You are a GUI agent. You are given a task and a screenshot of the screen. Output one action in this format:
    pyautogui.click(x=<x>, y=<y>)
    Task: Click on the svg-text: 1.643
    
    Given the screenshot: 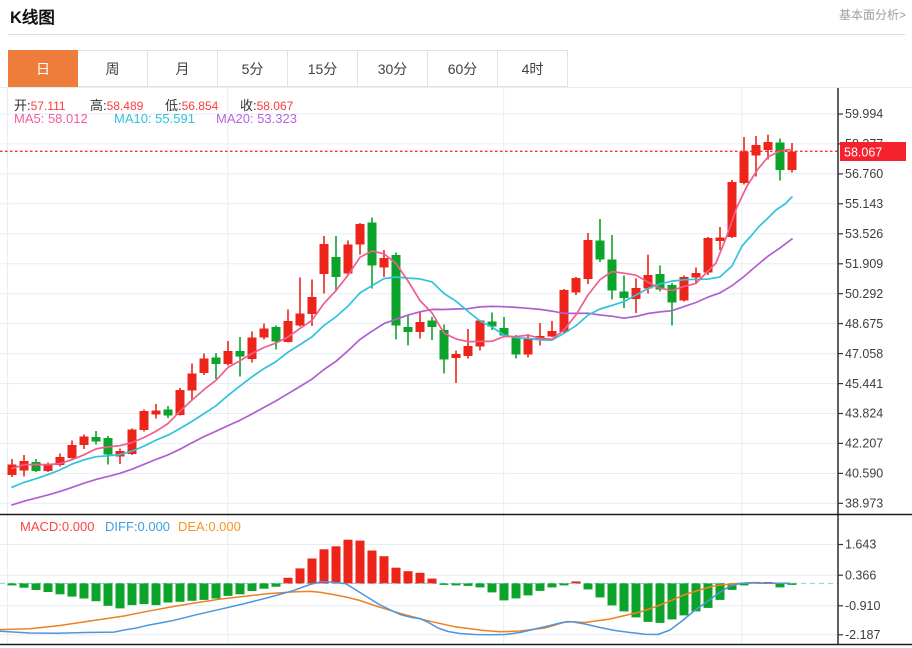 What is the action you would take?
    pyautogui.click(x=860, y=545)
    